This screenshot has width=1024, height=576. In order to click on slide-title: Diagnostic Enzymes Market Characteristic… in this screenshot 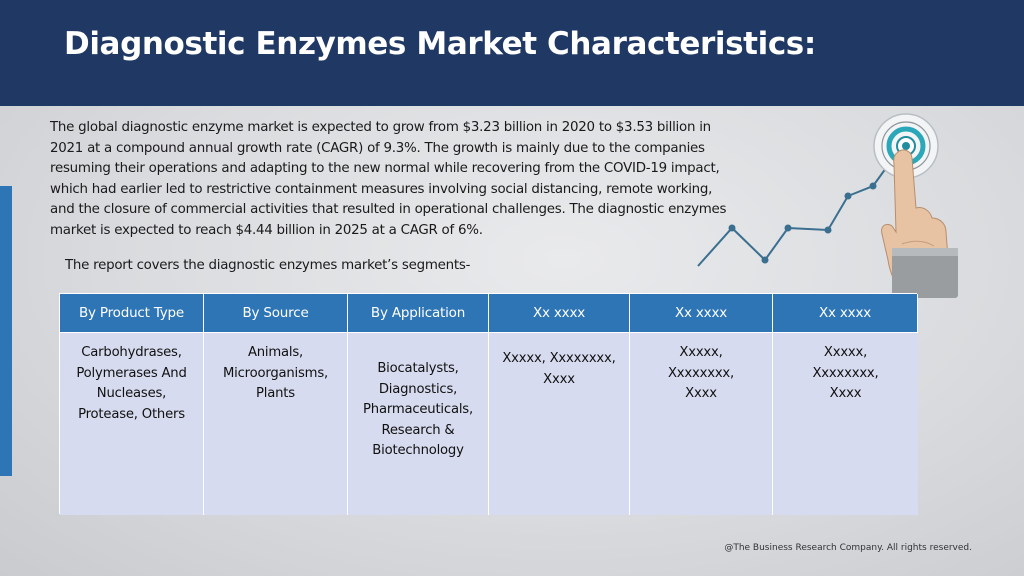, I will do `click(440, 44)`.